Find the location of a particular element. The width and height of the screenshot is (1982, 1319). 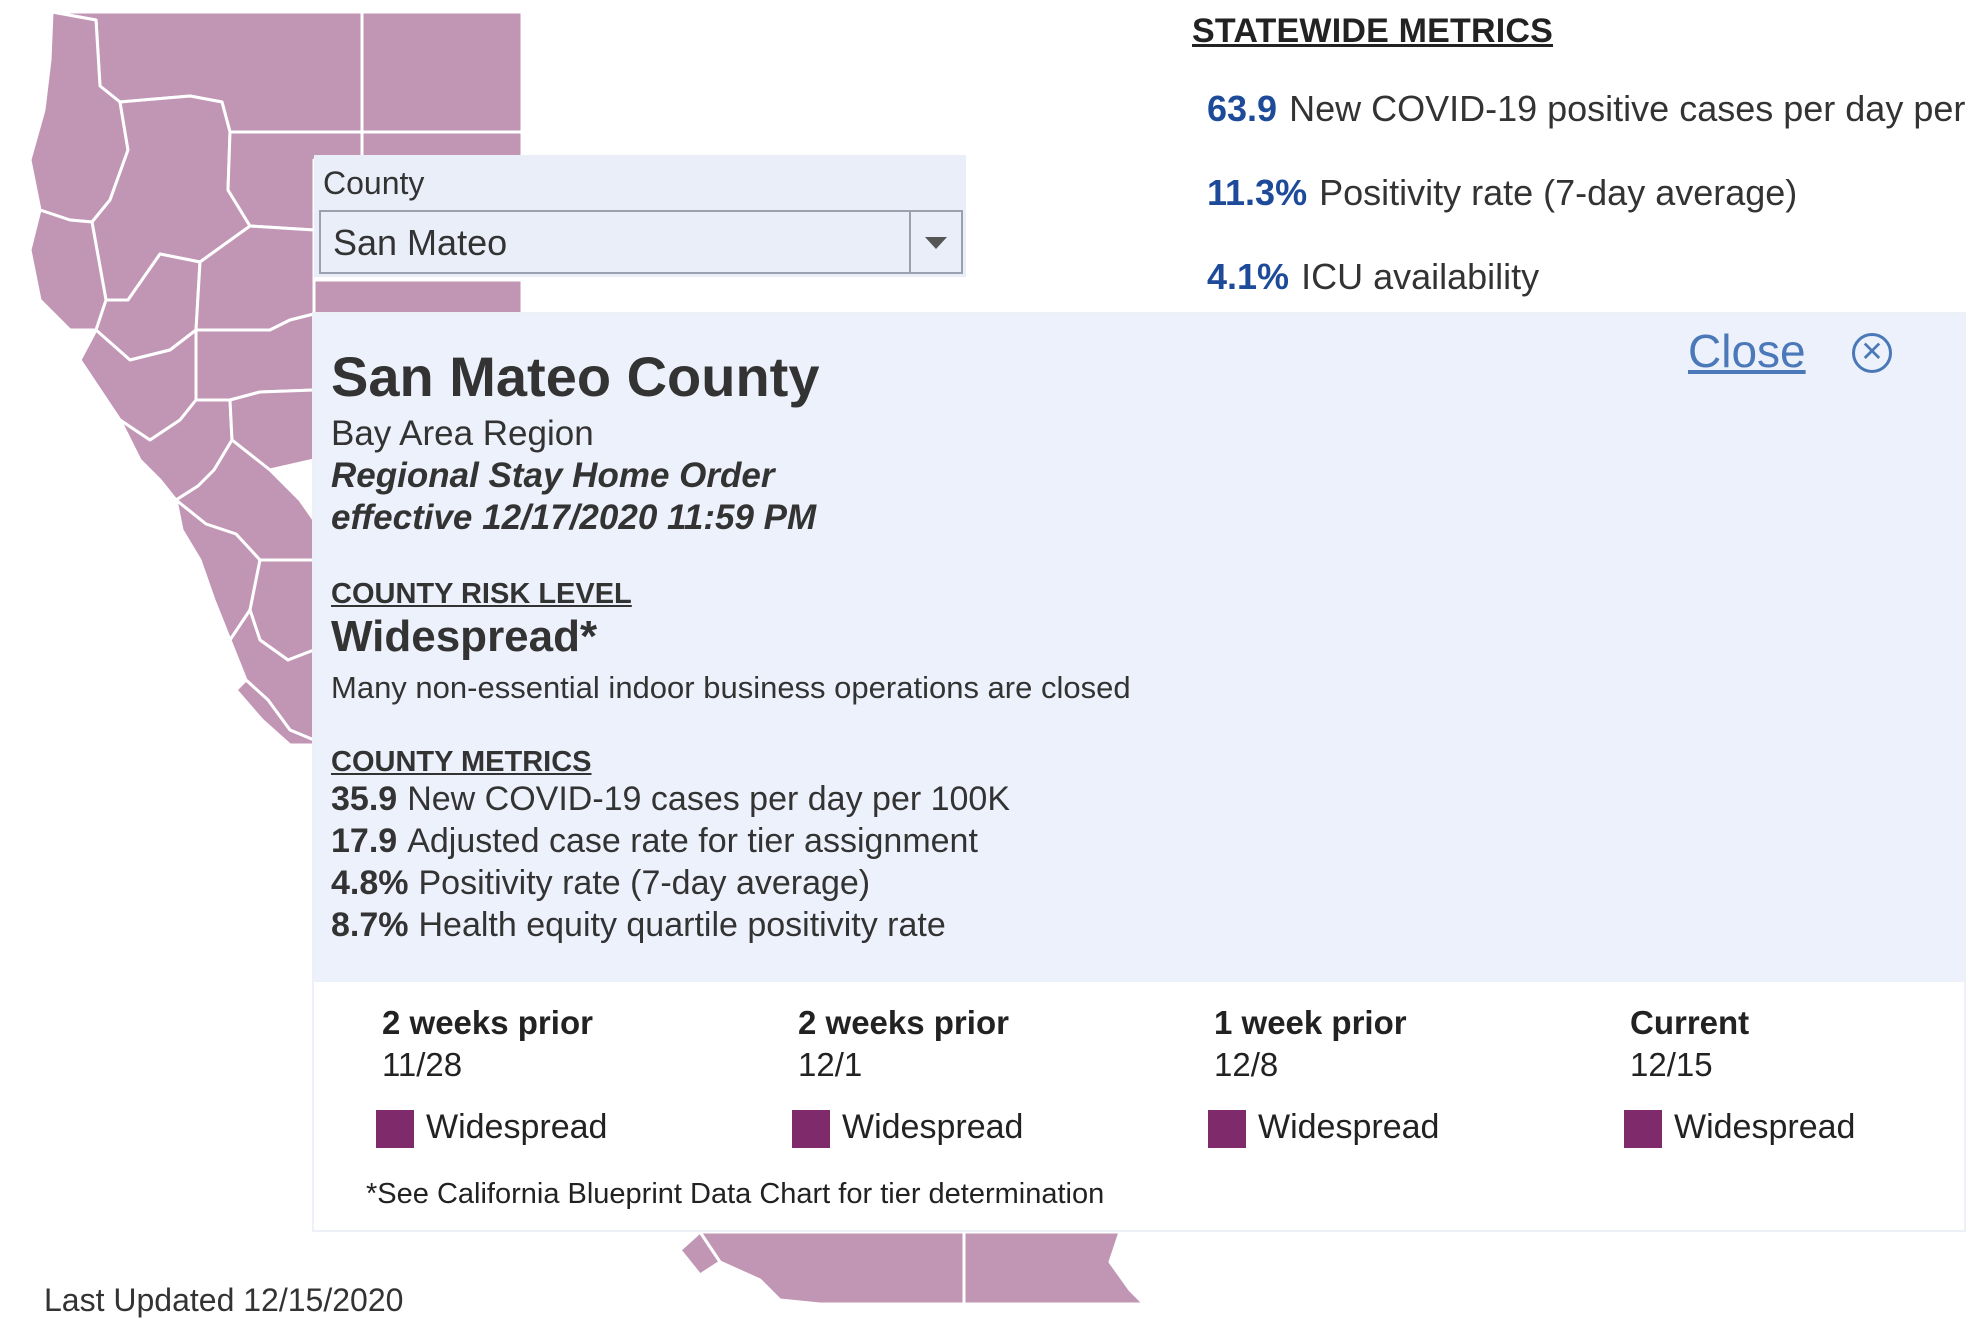

county-metrics-heading: COUNTY METRICS is located at coordinates (461, 762).